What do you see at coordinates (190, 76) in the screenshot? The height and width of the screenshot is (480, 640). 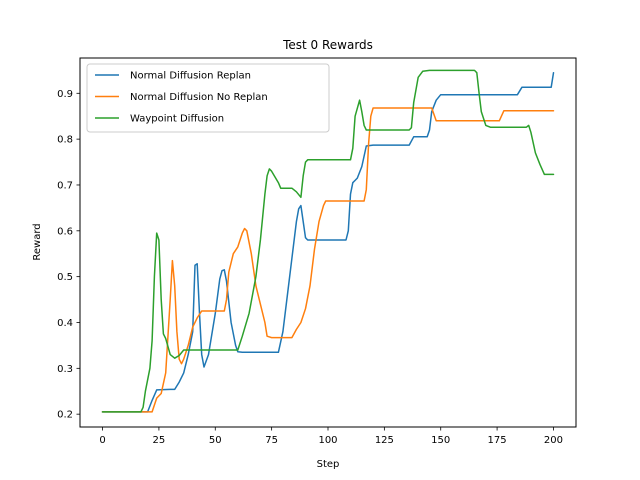 I see `legend-label-1: Normal Diffusion Replan` at bounding box center [190, 76].